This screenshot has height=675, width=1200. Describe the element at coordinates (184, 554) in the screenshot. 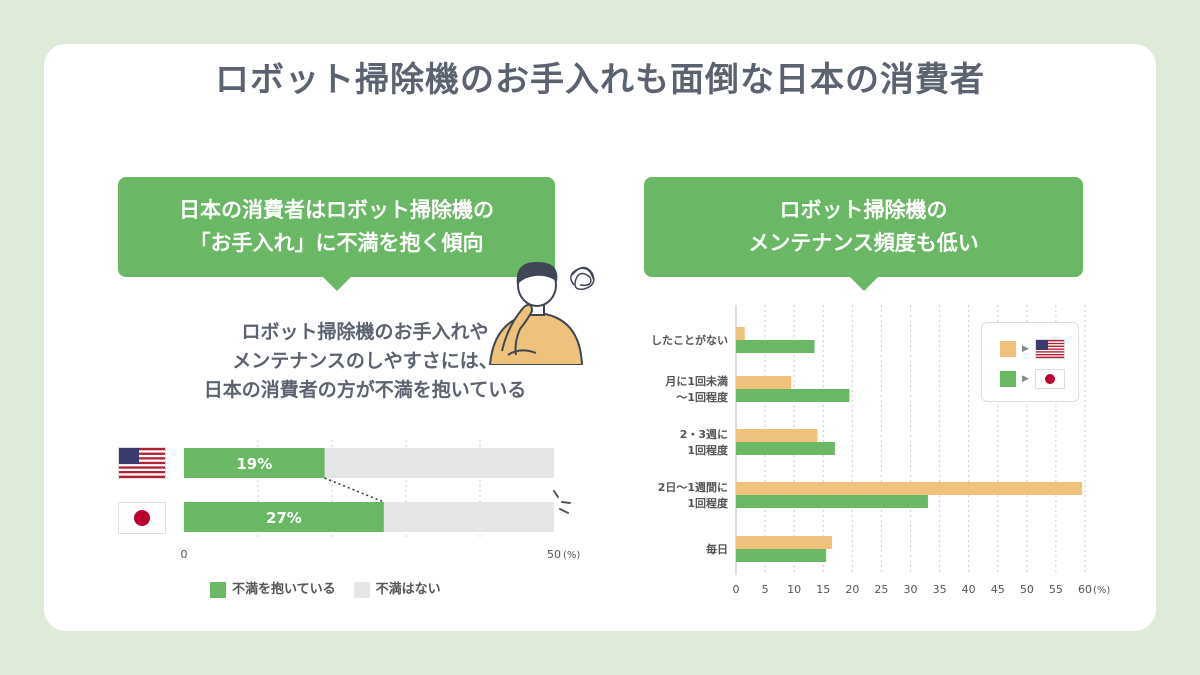

I see `left-chart-tick-0: 0` at that location.